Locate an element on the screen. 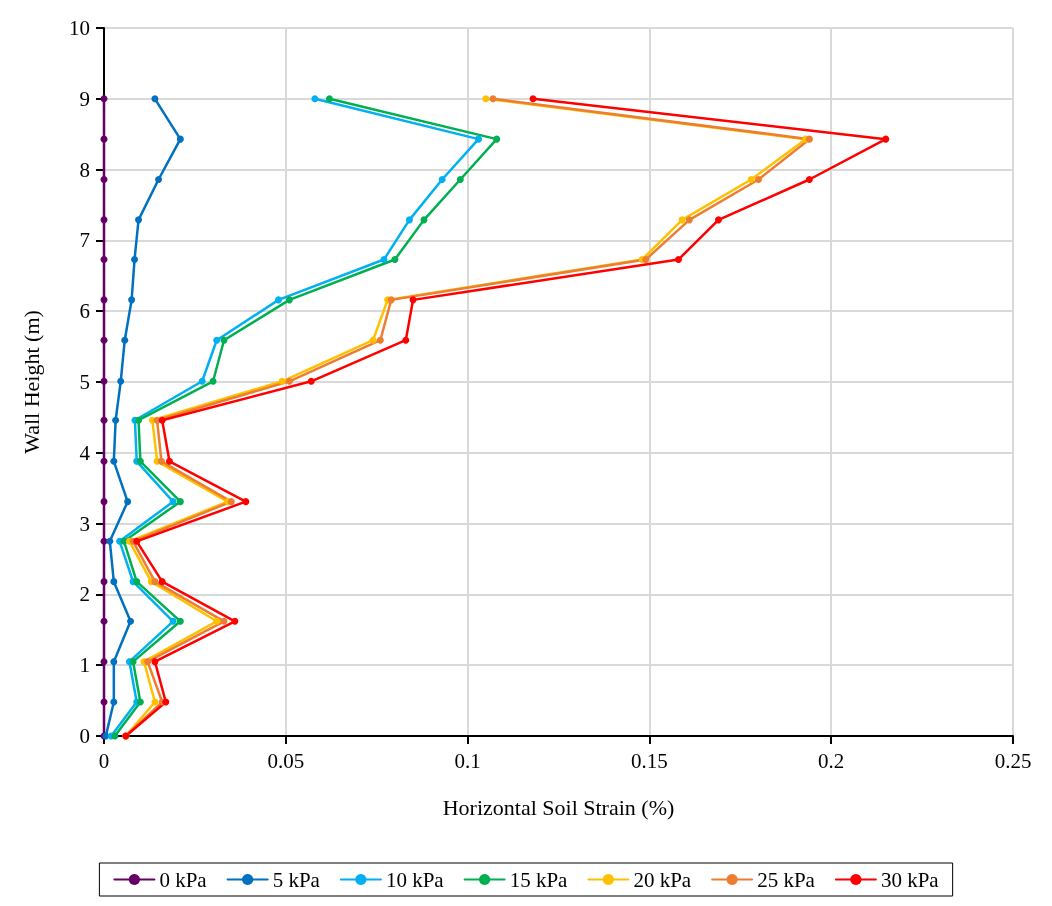  legend-label: 5 kPa is located at coordinates (296, 879).